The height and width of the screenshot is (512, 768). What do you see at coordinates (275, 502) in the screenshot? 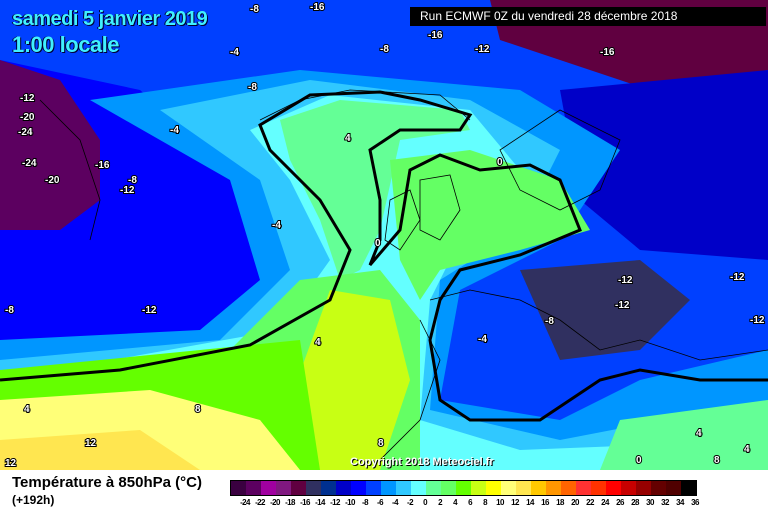
I see `legend-label: -20` at bounding box center [275, 502].